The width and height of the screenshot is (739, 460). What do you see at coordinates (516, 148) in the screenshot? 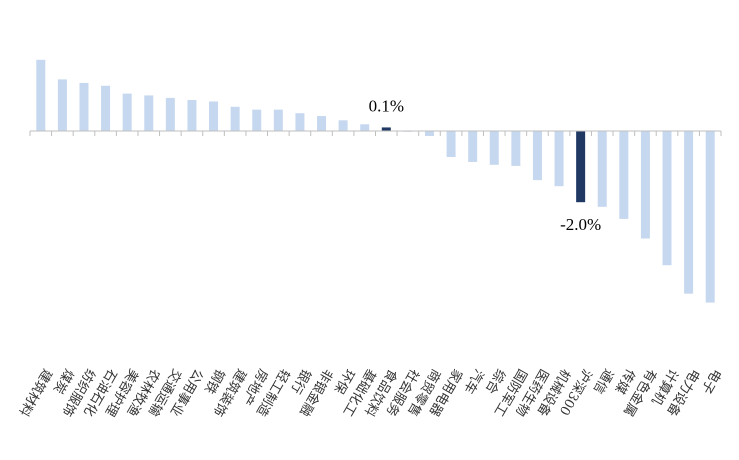
I see `bar-国防军工` at bounding box center [516, 148].